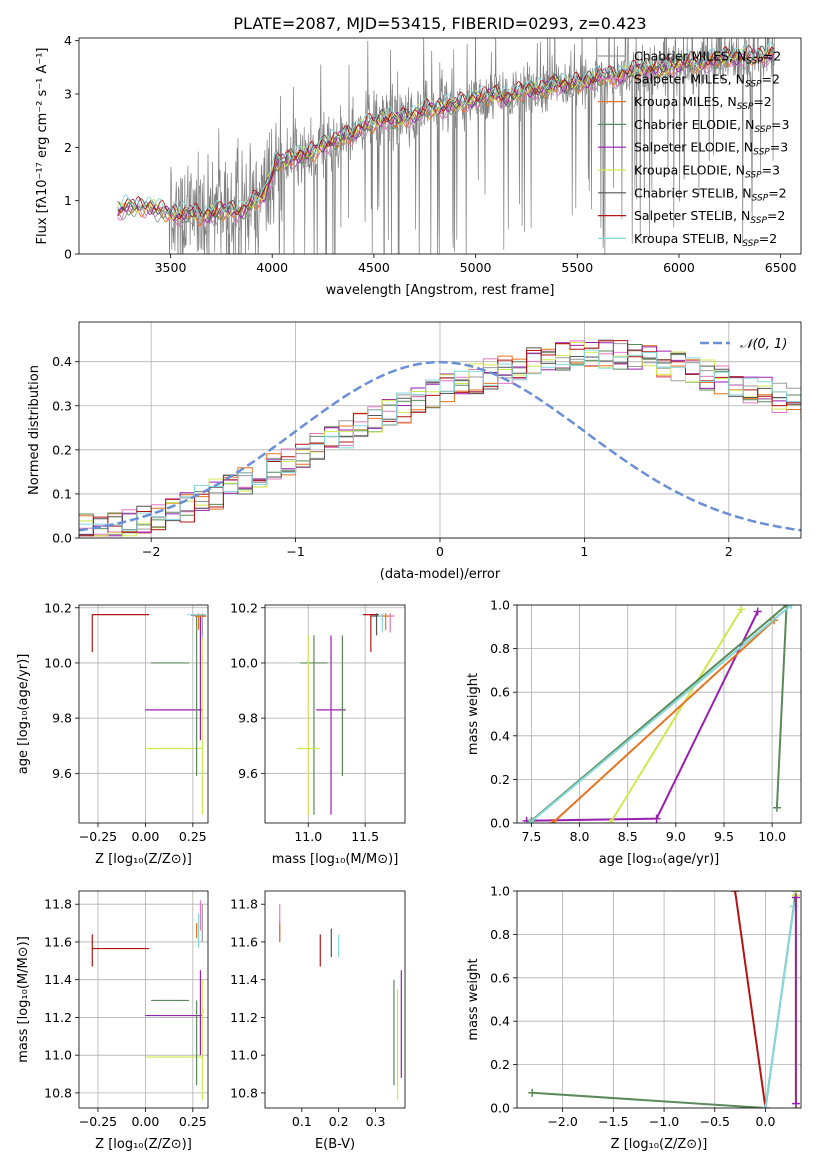 Image resolution: width=819 pixels, height=1170 pixels. Describe the element at coordinates (724, 836) in the screenshot. I see `x-tick-label: 9.5` at that location.